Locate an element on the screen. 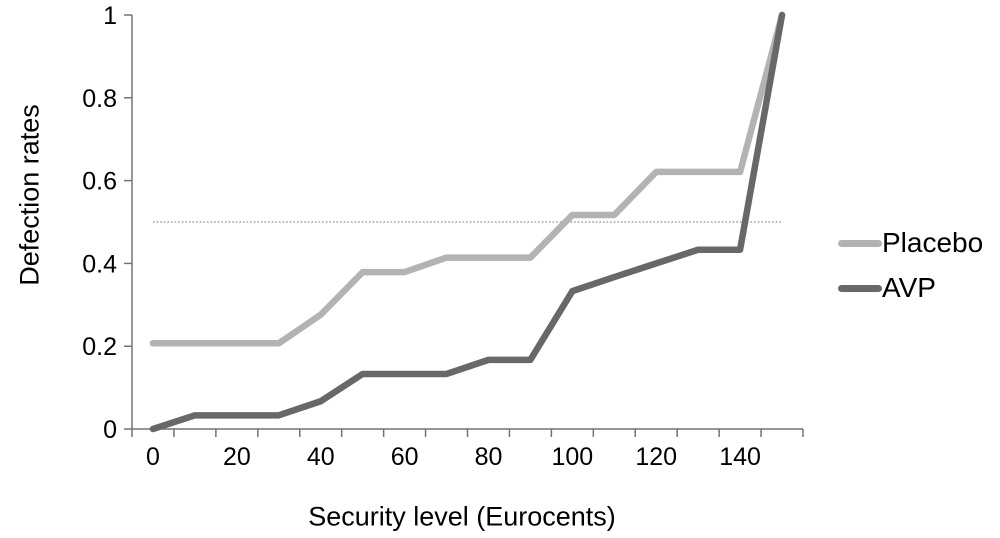 The height and width of the screenshot is (538, 1000). legend-label-placebo: Placebo is located at coordinates (933, 242).